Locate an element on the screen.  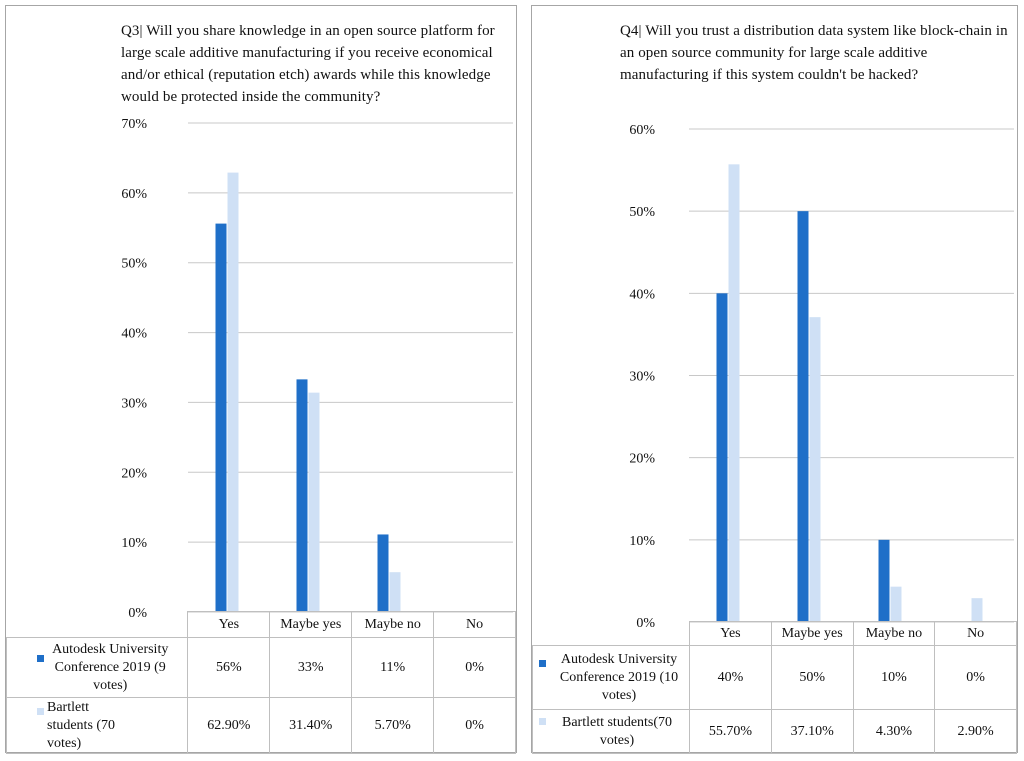
table-cell: 33% is located at coordinates (311, 667).